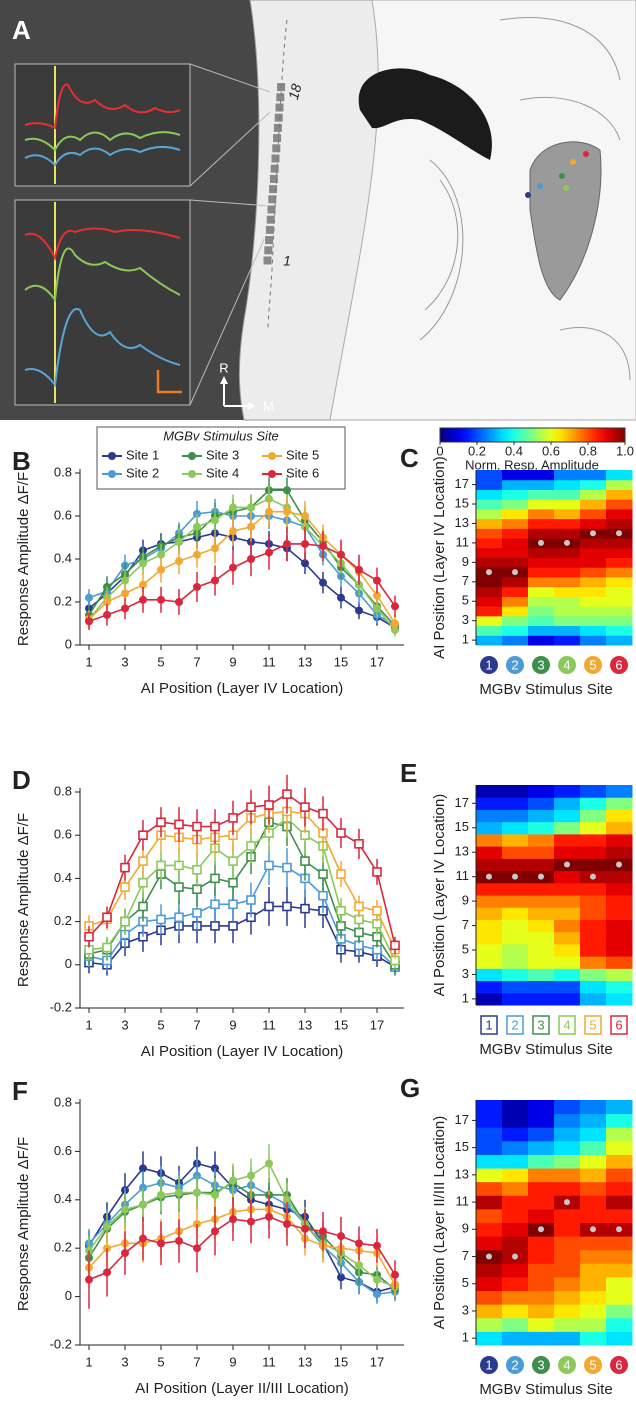 Image resolution: width=636 pixels, height=1412 pixels. Describe the element at coordinates (242, 688) in the screenshot. I see `x-axis-label: AI Position (Layer IV Location)` at that location.